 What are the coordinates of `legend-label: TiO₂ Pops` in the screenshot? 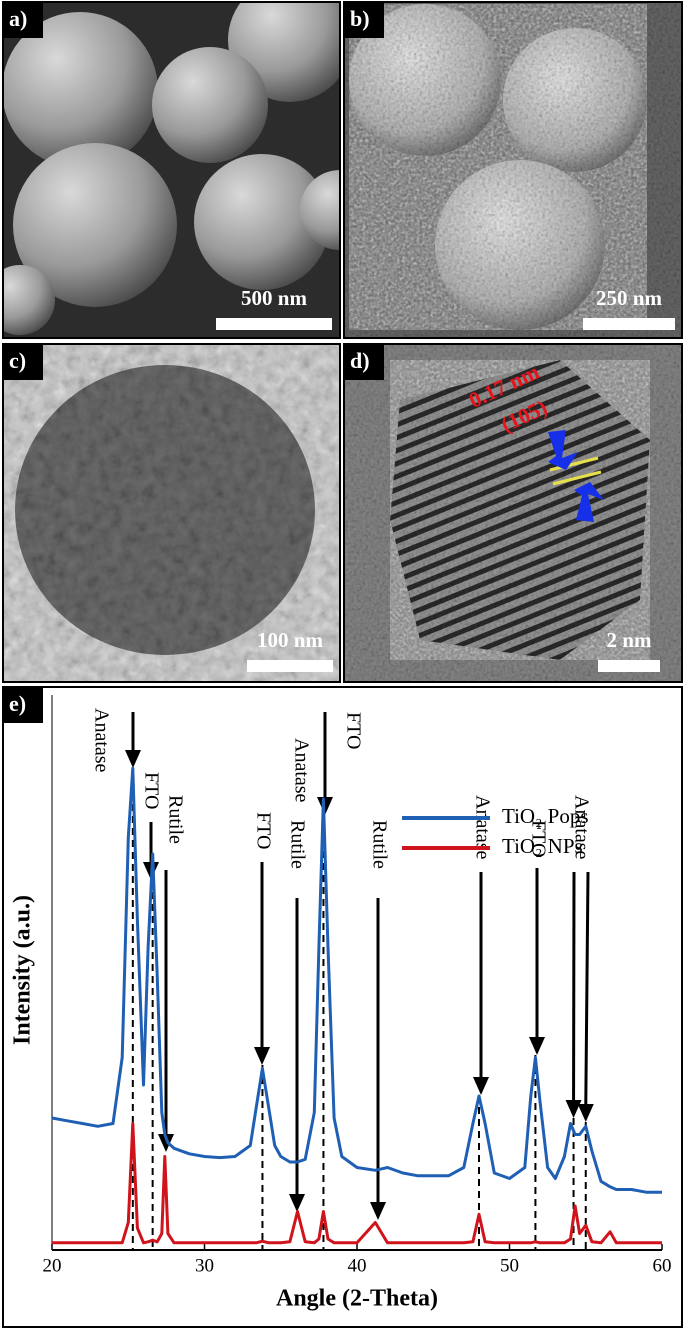 It's located at (545, 816).